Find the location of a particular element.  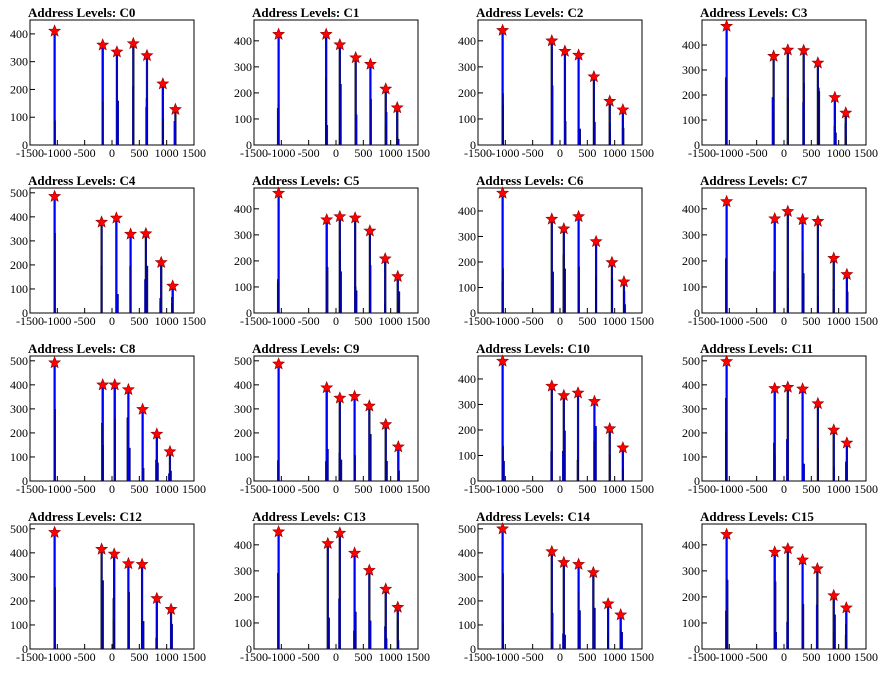

panel-title: Address Levels: C5 is located at coordinates (306, 180).